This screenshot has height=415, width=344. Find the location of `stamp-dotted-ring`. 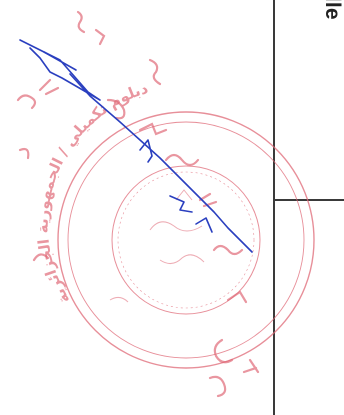

stamp-dotted-ring is located at coordinates (186, 240).